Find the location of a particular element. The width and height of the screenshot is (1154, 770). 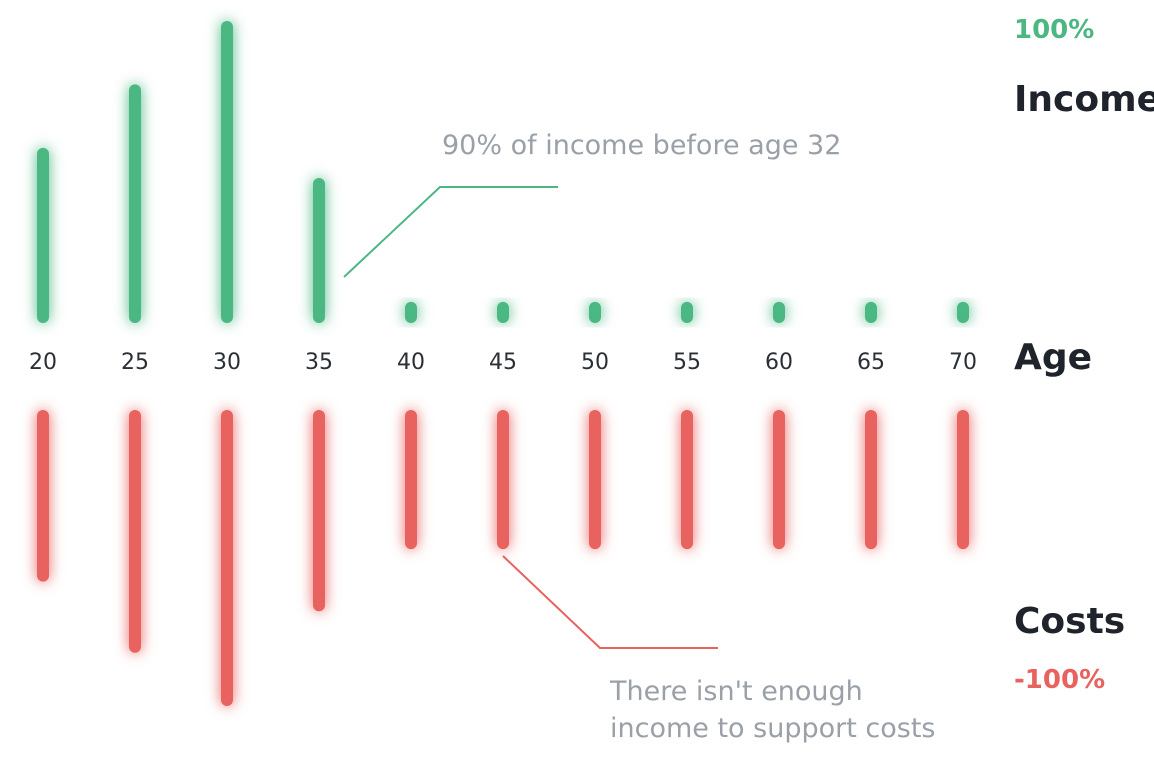

costs-annotation-line-1: There isn't enough is located at coordinates (736, 691).